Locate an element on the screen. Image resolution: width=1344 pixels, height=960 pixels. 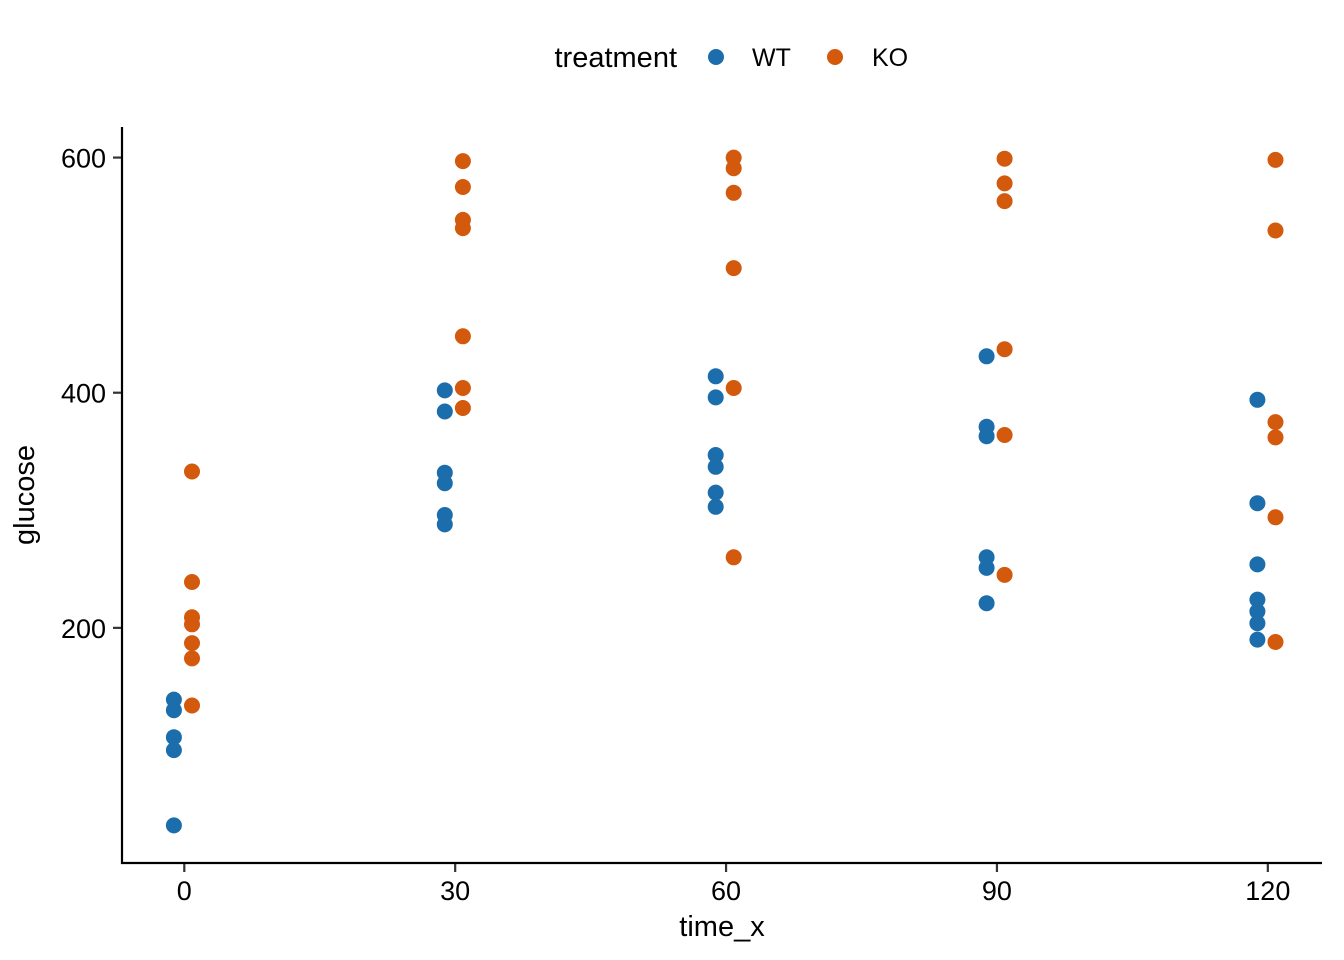
y-tick-label: 400 is located at coordinates (83, 394).